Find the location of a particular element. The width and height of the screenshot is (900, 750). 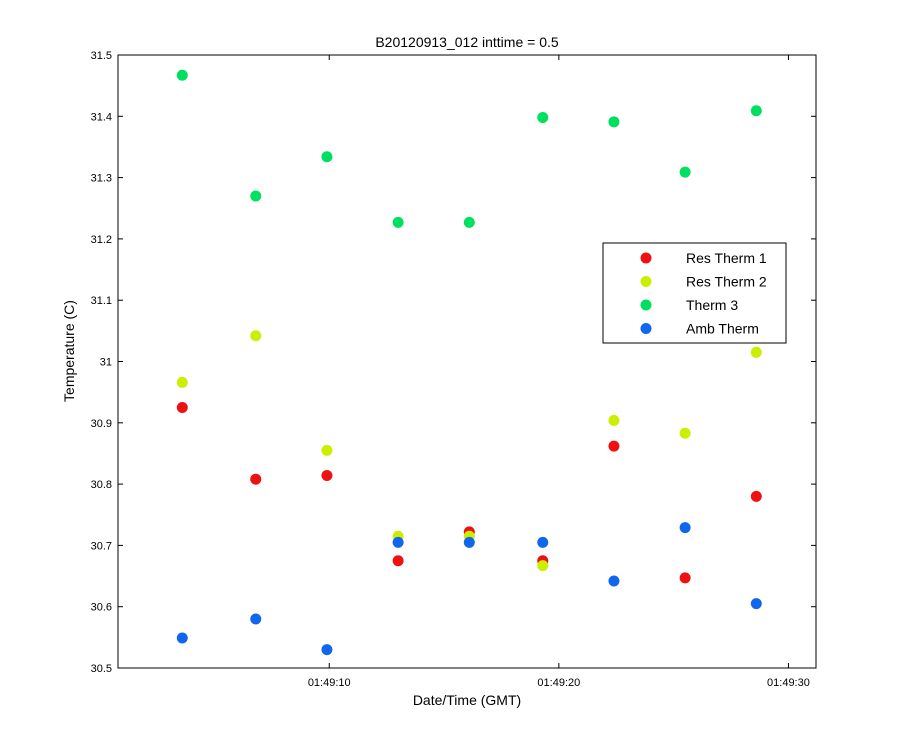

x-tick-label: 01:49:30 is located at coordinates (788, 683).